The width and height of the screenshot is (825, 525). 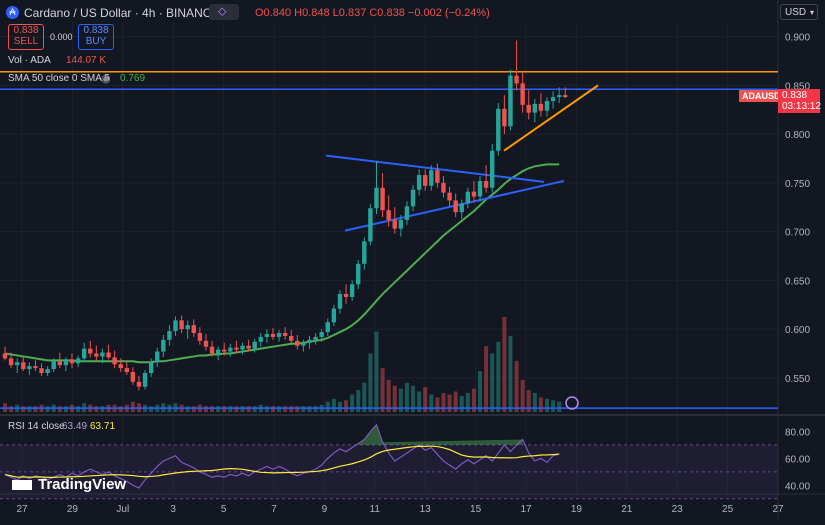 What do you see at coordinates (799, 12) in the screenshot?
I see `currency-selector: USD ▾` at bounding box center [799, 12].